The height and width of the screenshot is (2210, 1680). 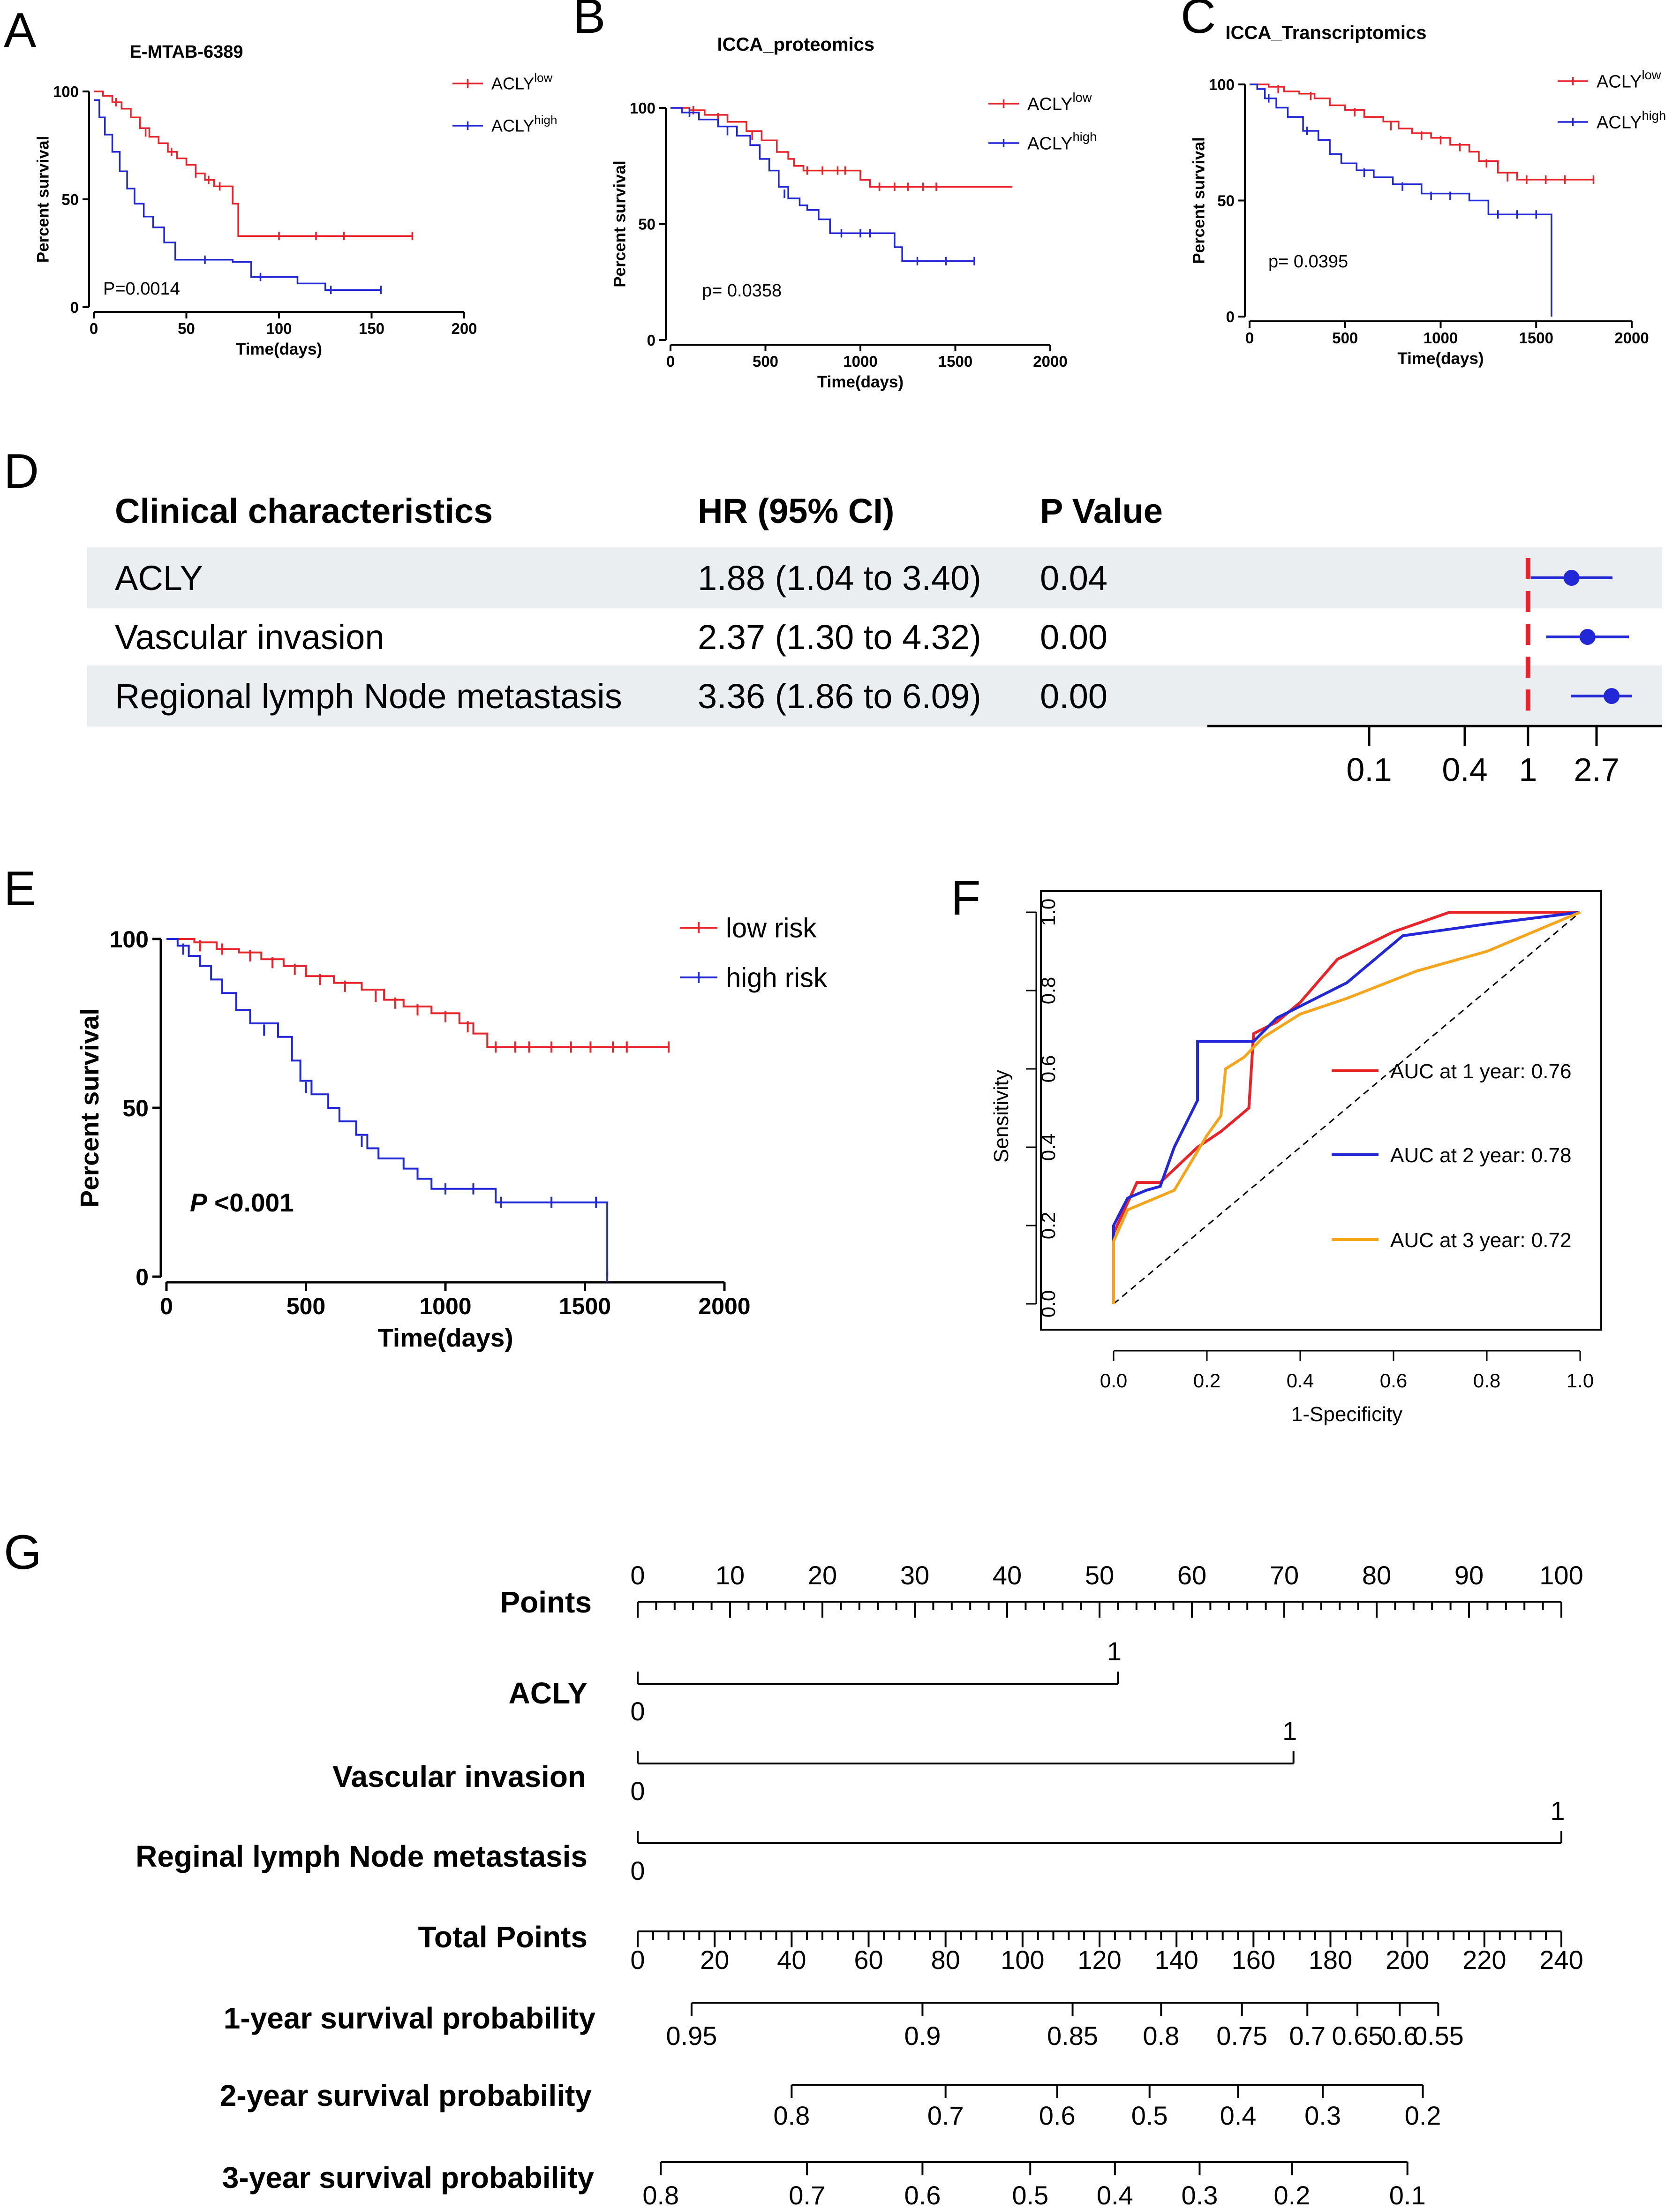 I want to click on p-value-annotation: p= 0.0358, so click(x=742, y=291).